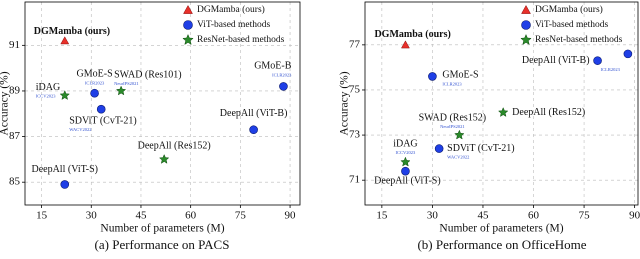  I want to click on point-label: SWAD (Res101), so click(148, 74).